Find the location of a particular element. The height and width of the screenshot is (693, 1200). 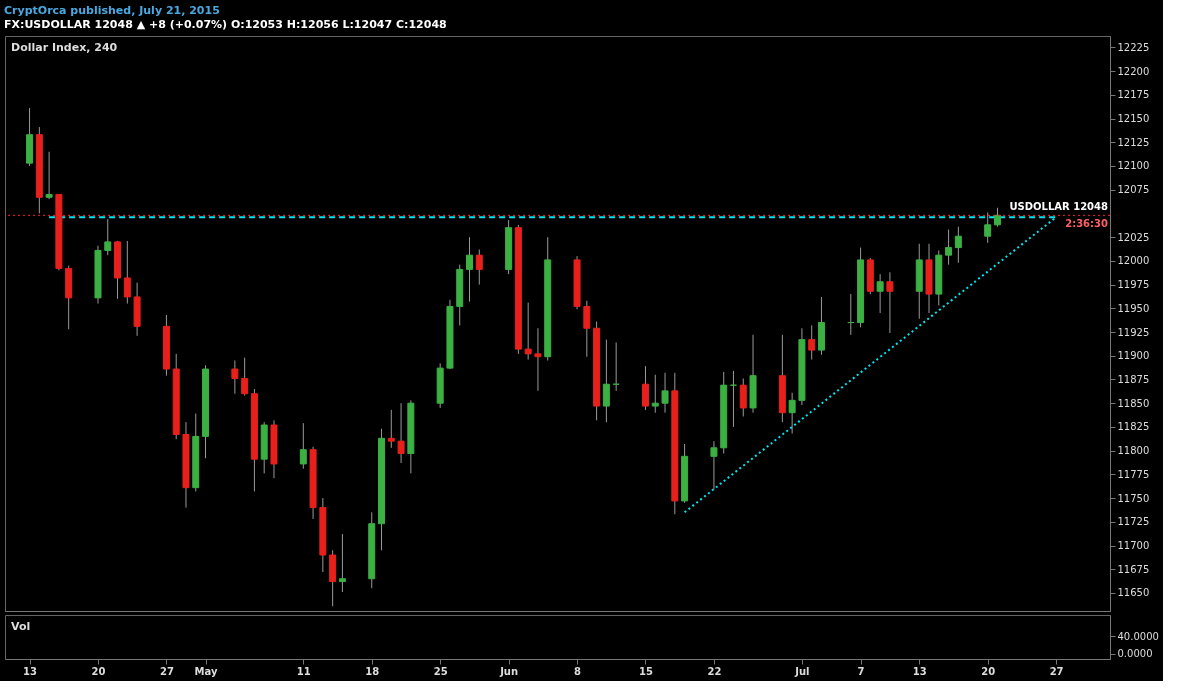

chart-subtitle: FX:USDOLLAR 12048 ▲ +8 (+0.07%) O:12053 H:12056 L:12047 C:12048 is located at coordinates (225, 24).